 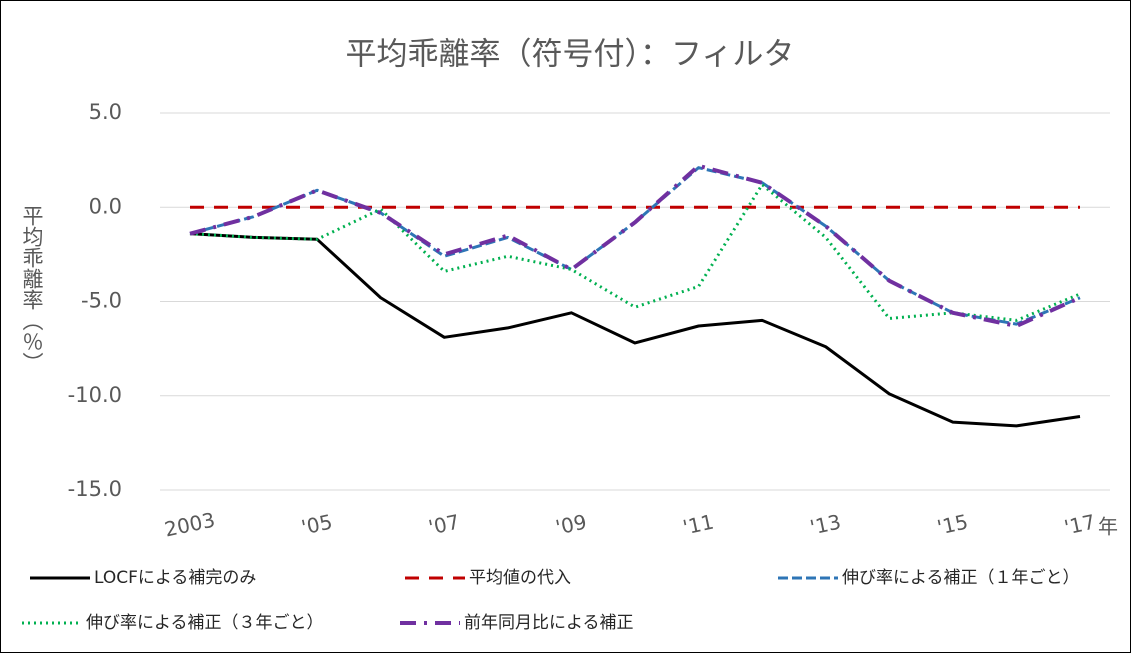 I want to click on chart-title: 平均乖離率（符号付）：フィルタ, so click(x=570, y=55).